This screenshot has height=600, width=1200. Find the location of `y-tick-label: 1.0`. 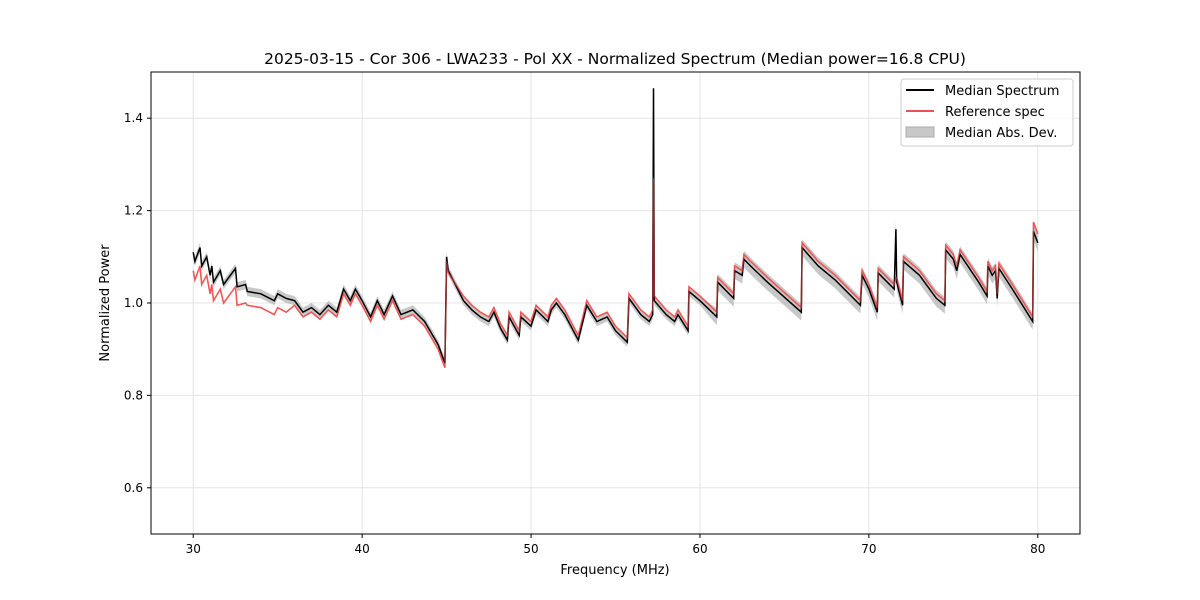

y-tick-label: 1.0 is located at coordinates (133, 303).